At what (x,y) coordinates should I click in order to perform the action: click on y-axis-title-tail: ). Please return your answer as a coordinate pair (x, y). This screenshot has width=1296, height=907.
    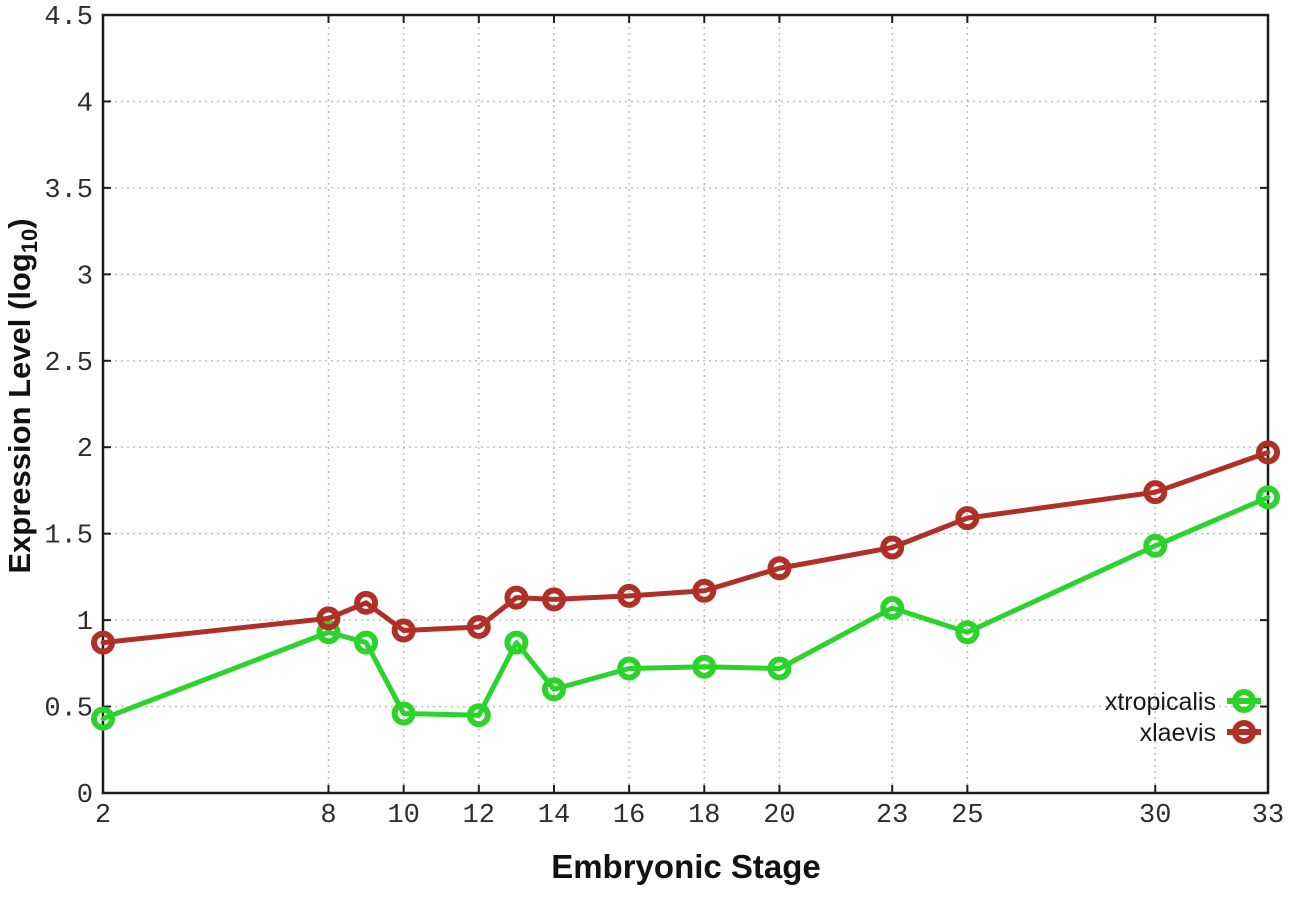
    Looking at the image, I should click on (19, 223).